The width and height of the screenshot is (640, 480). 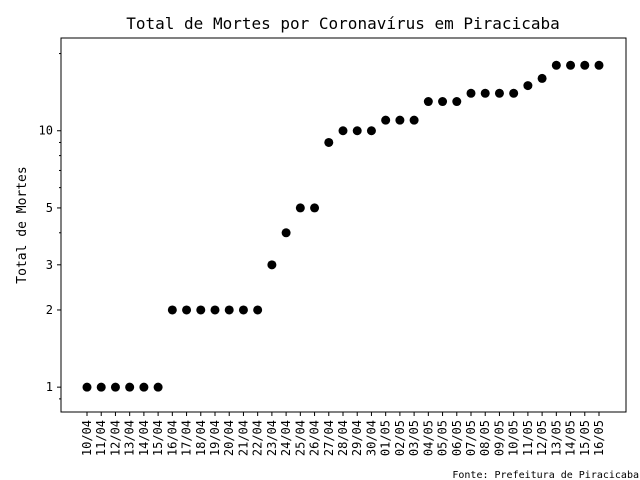 What do you see at coordinates (49, 265) in the screenshot?
I see `y-tick-label: 3` at bounding box center [49, 265].